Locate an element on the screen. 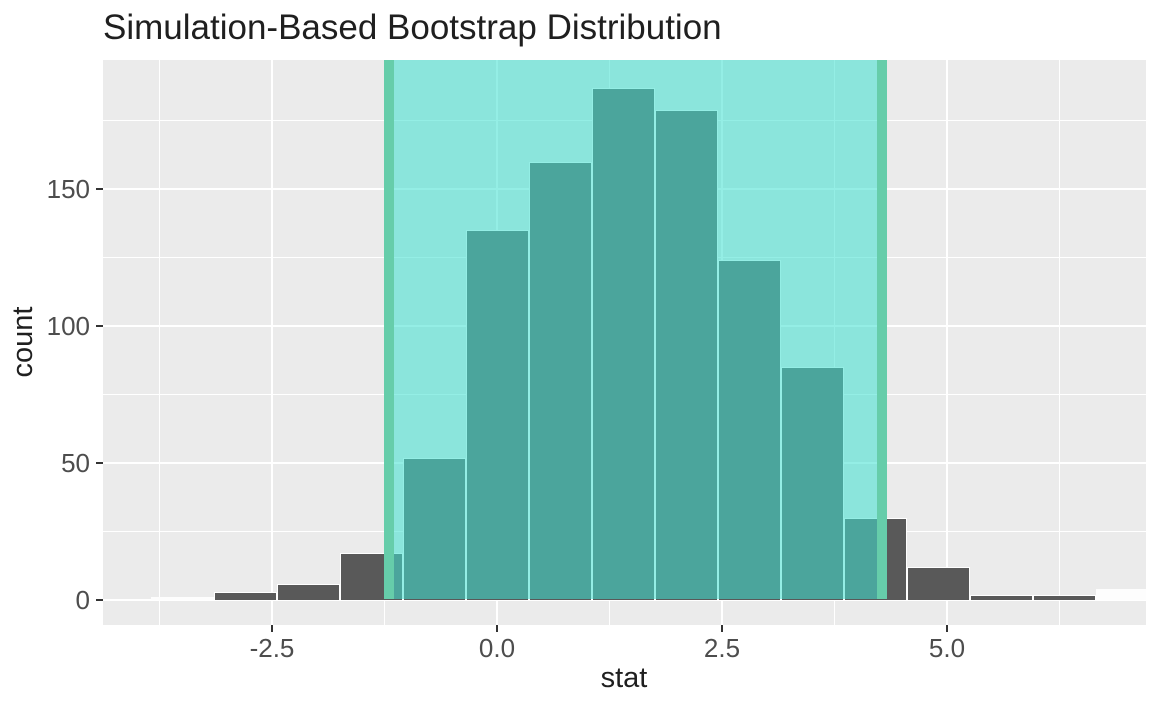 The image size is (1152, 711). y-tick-label: 0 is located at coordinates (82, 600).